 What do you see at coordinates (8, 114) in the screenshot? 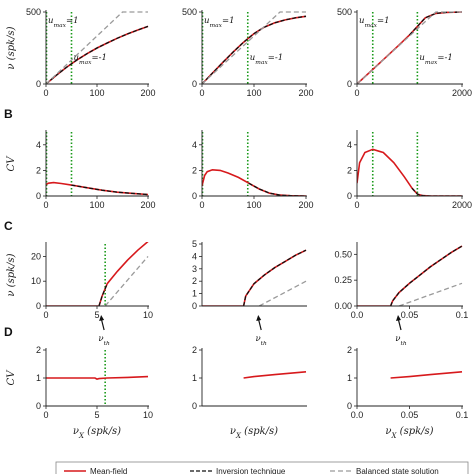
I see `row-letter: B` at bounding box center [8, 114].